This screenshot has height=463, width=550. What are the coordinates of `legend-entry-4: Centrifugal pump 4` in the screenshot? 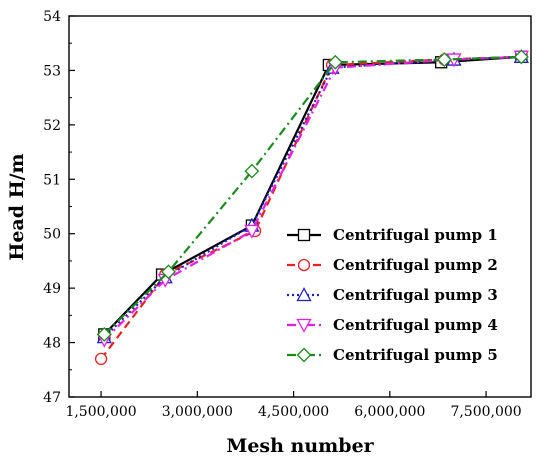 It's located at (392, 325).